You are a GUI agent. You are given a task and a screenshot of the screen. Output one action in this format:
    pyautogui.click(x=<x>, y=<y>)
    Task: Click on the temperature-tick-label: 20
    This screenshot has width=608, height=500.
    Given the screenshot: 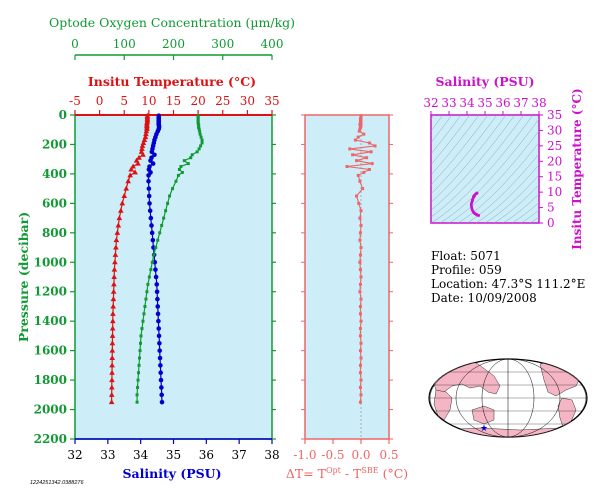 What is the action you would take?
    pyautogui.click(x=197, y=101)
    